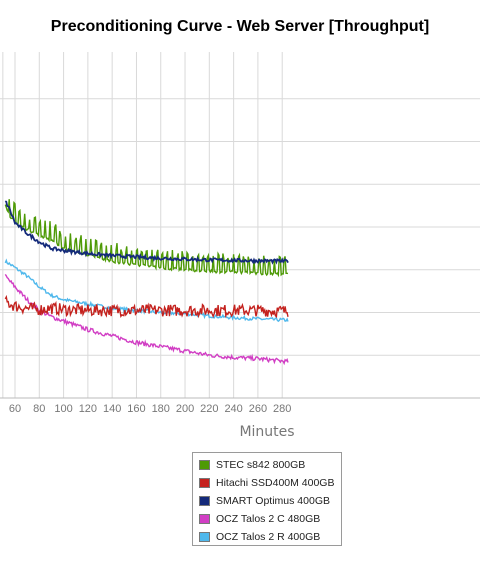 The width and height of the screenshot is (480, 571). I want to click on x-tick-label: 140, so click(112, 409).